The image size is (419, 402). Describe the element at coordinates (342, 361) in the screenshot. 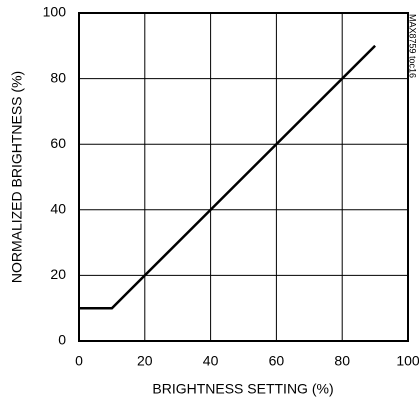

I see `x-tick-label: 80` at that location.